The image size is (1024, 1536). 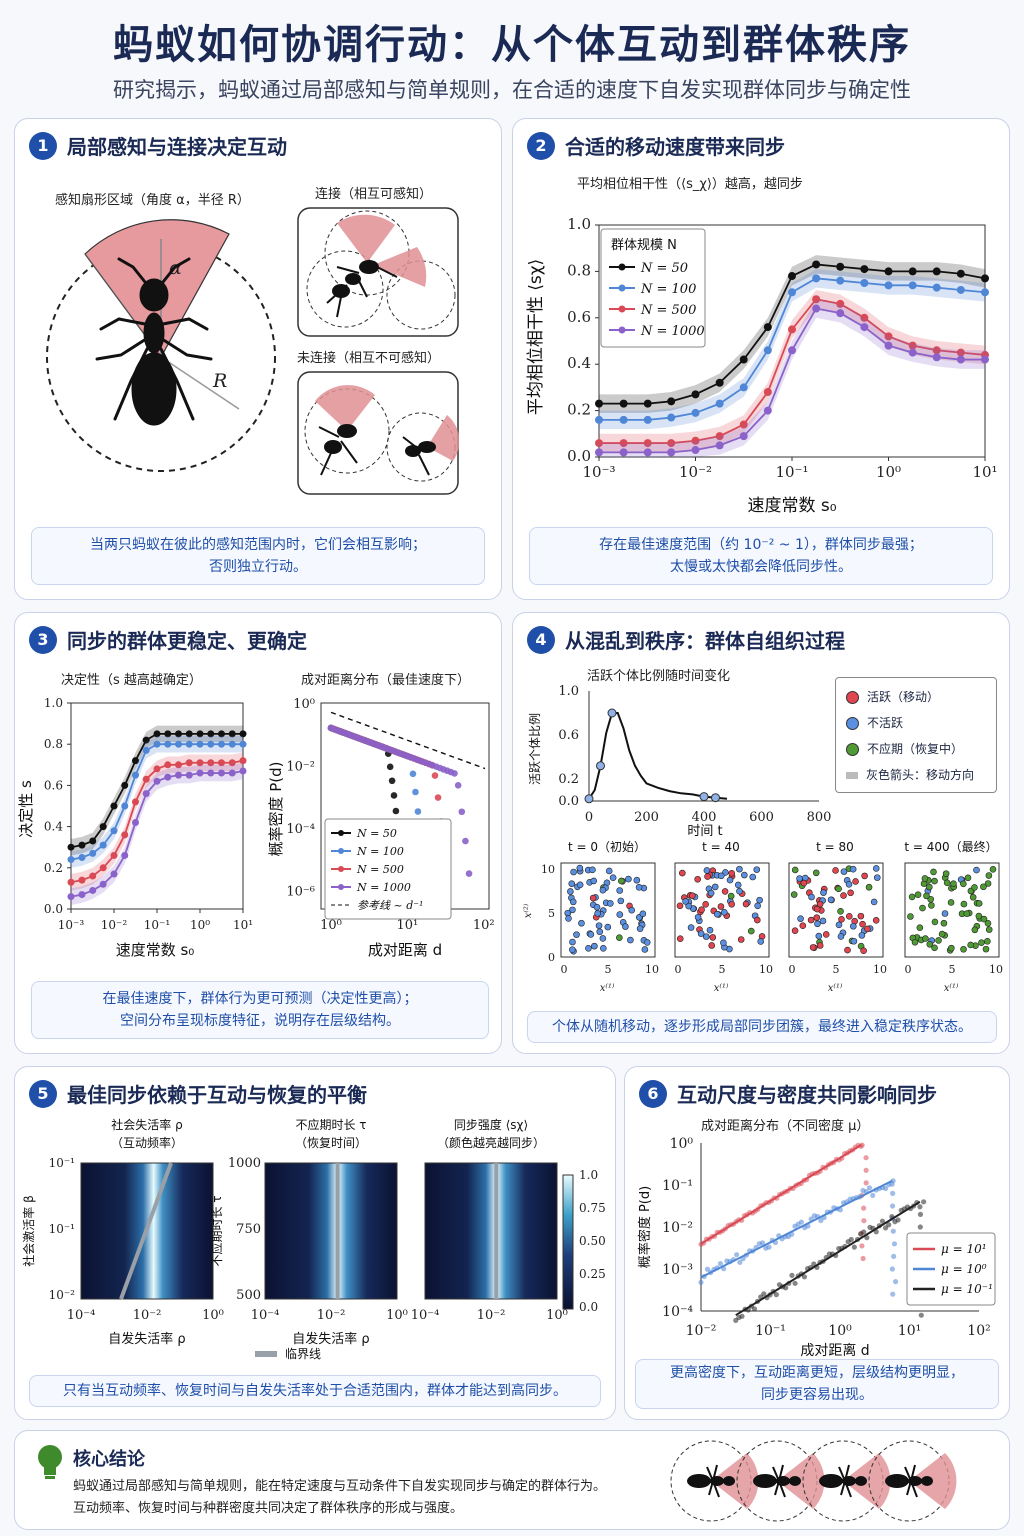 I want to click on legend-title: 群体规模 N, so click(x=644, y=245).